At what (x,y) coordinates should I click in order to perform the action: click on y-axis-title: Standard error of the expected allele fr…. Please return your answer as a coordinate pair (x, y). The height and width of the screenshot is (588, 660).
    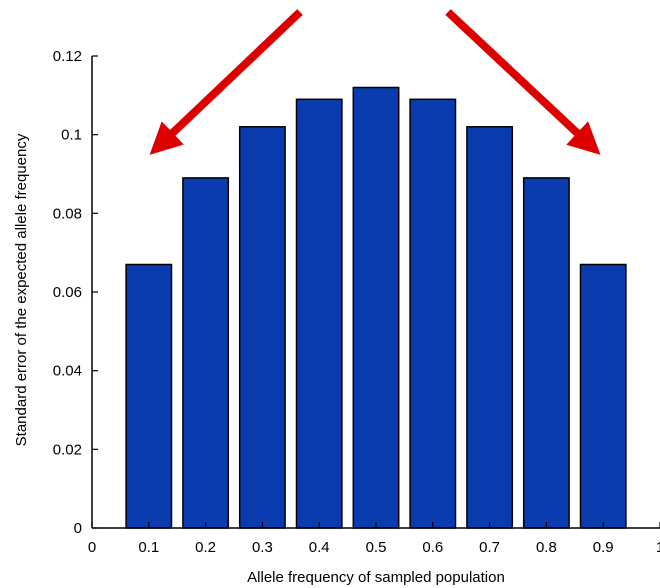
    Looking at the image, I should click on (21, 289).